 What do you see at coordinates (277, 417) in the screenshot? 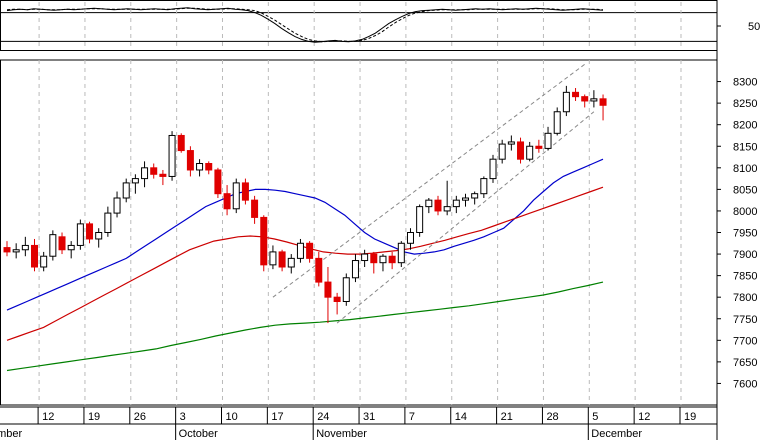
I see `x-tick-label: 17` at bounding box center [277, 417].